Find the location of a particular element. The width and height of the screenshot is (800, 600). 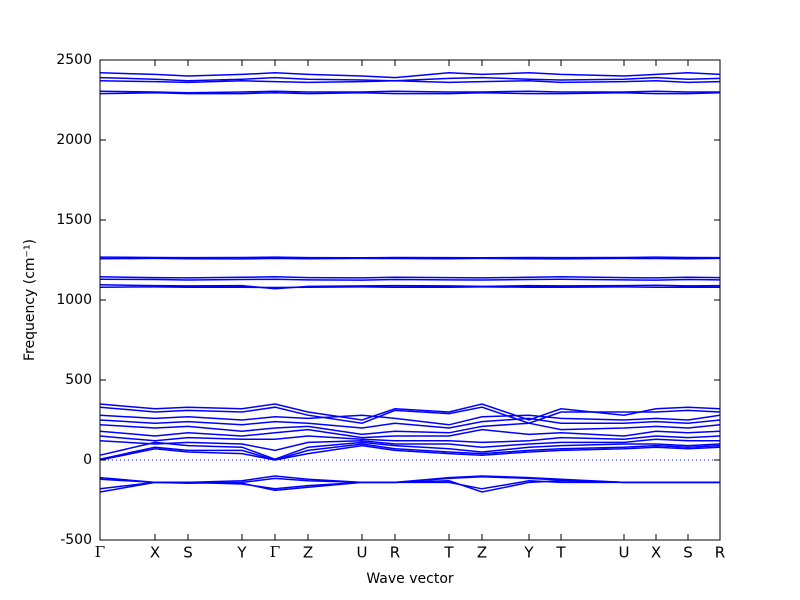

y-tick-label: 1000 is located at coordinates (74, 300).